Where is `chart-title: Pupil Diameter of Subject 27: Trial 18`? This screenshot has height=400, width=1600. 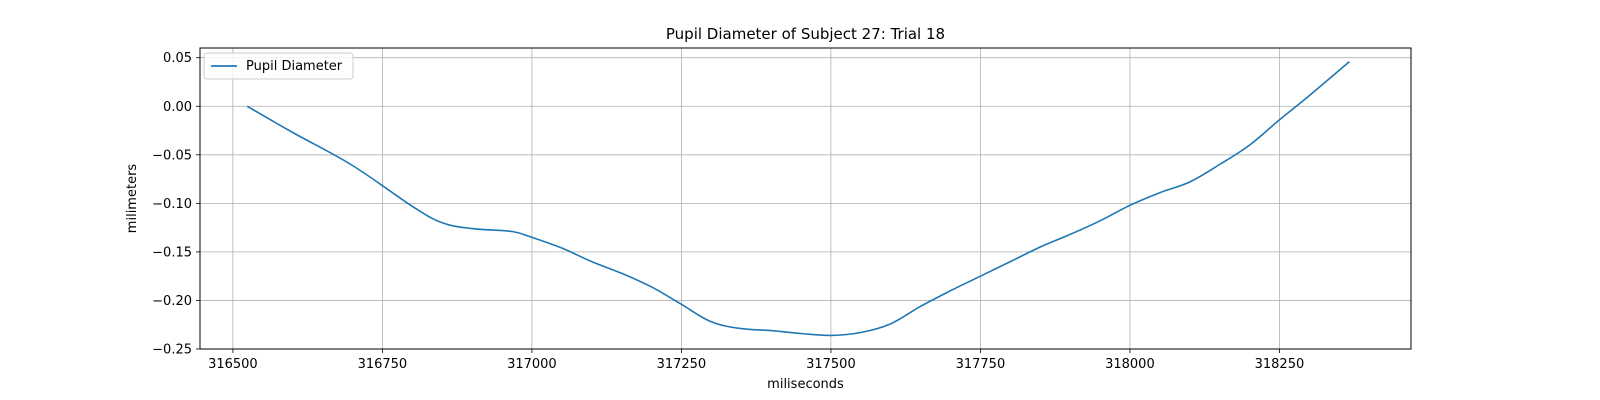
chart-title: Pupil Diameter of Subject 27: Trial 18 is located at coordinates (805, 34).